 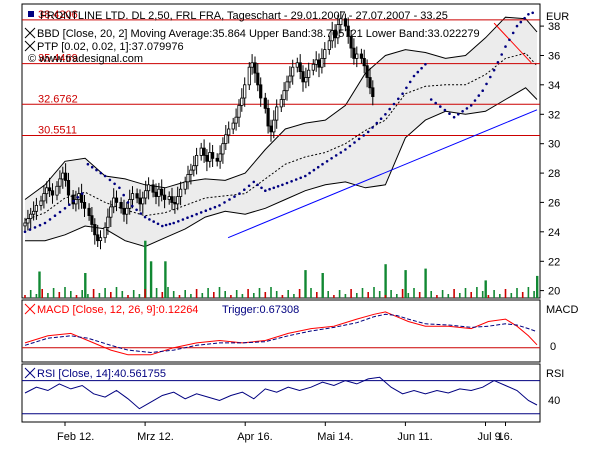 What do you see at coordinates (58, 15) in the screenshot?
I see `level-label: 38.4206` at bounding box center [58, 15].